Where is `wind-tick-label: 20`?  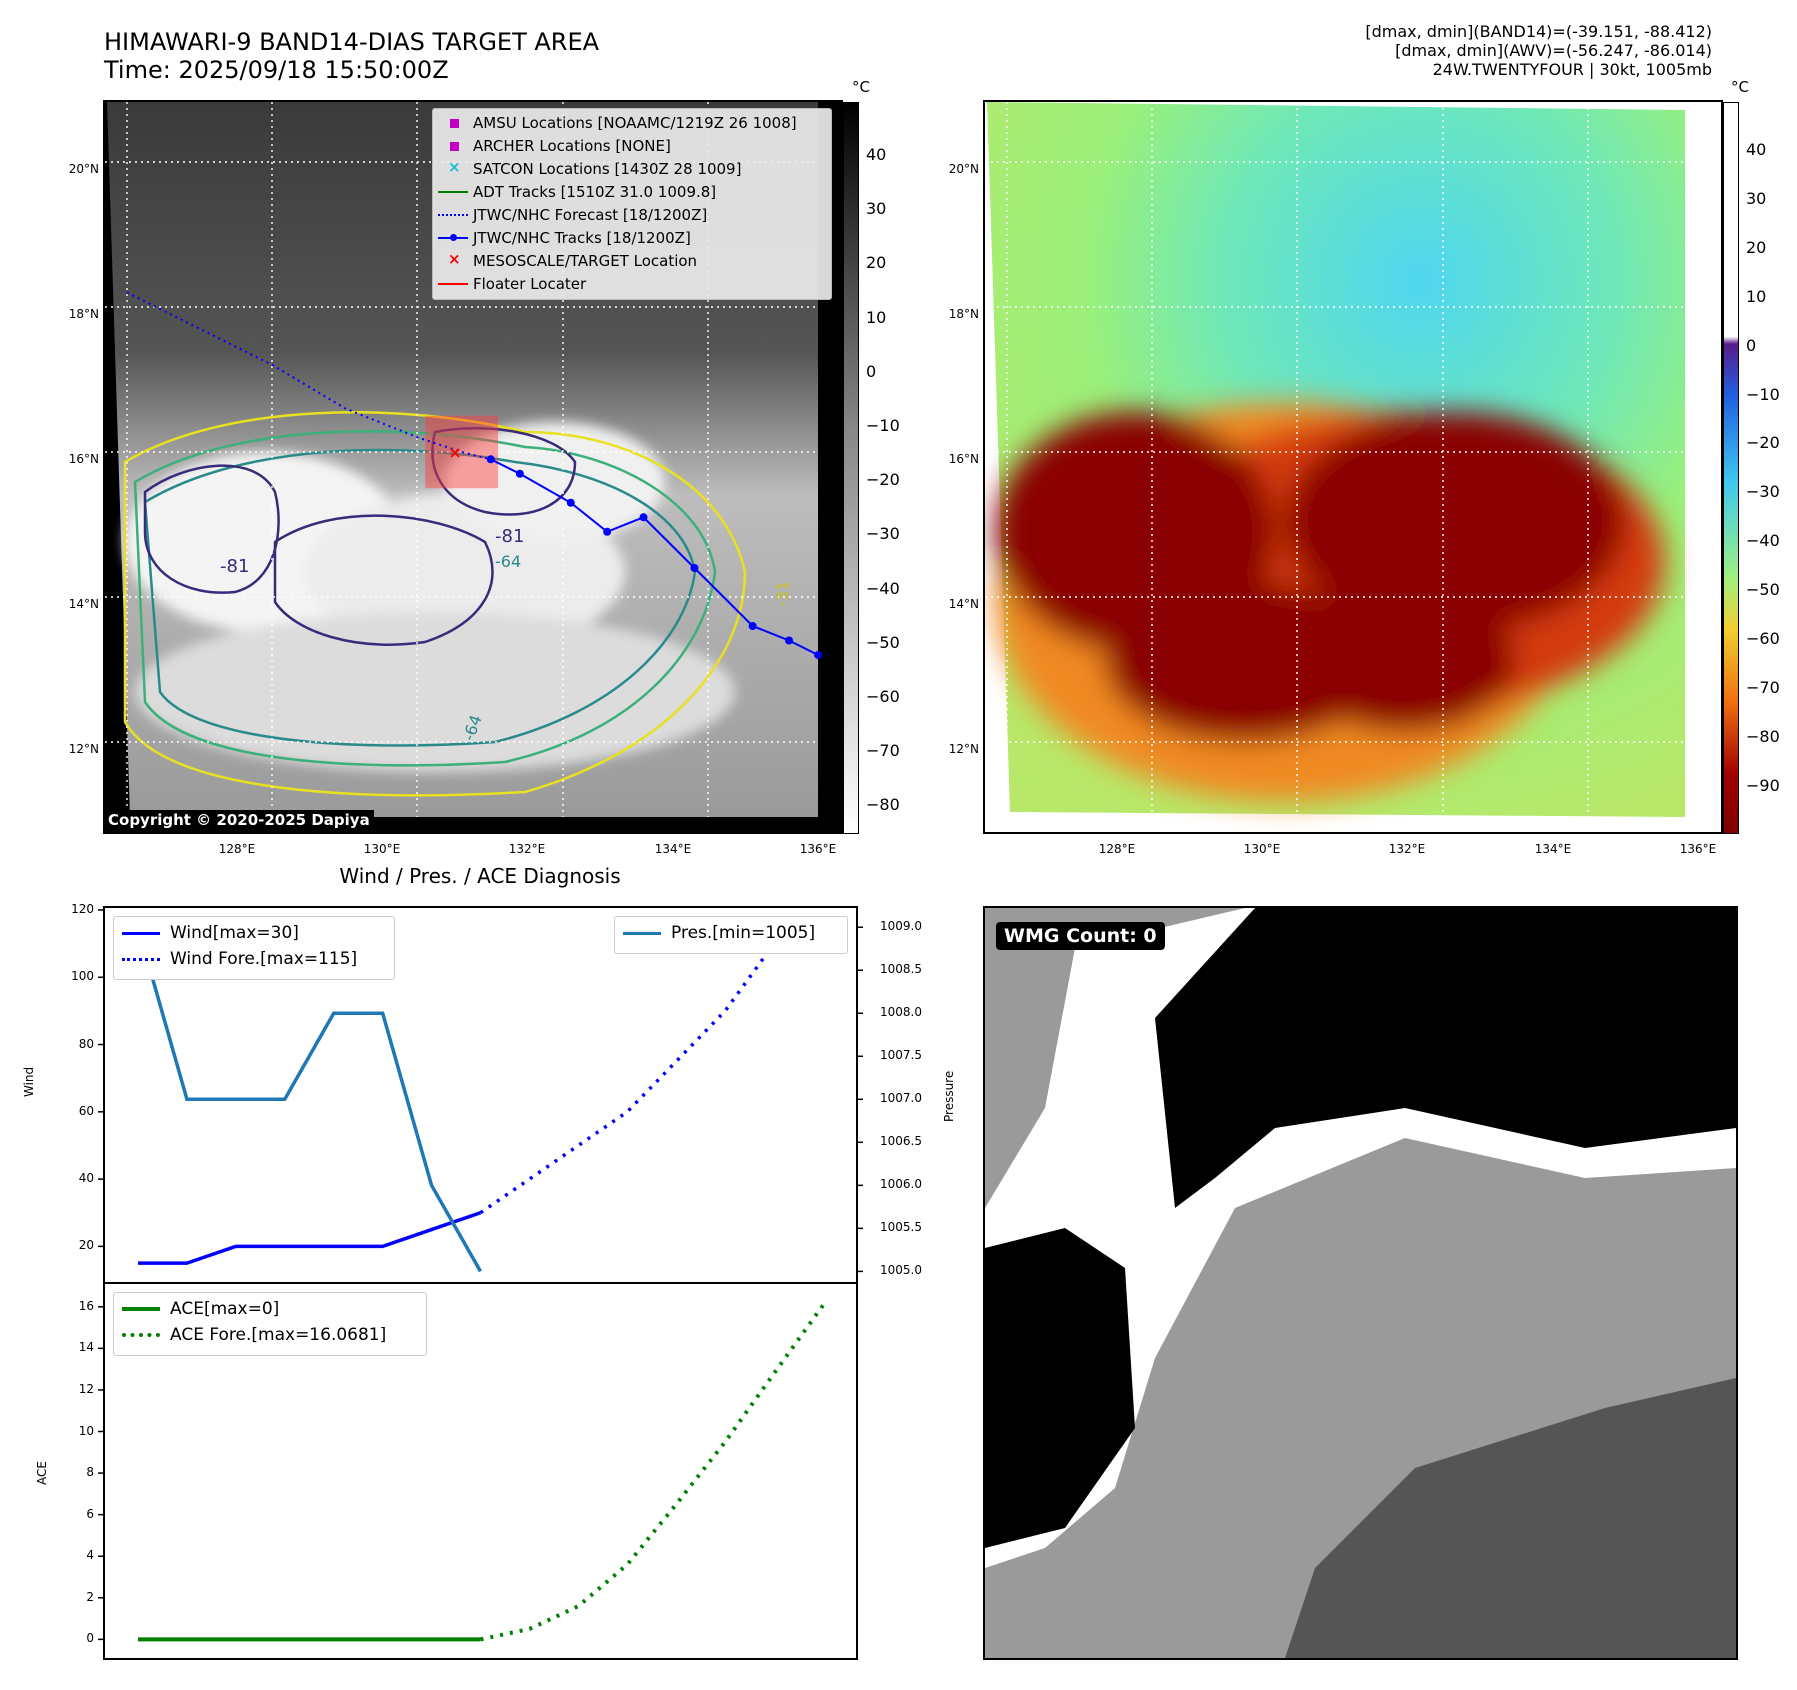 wind-tick-label: 20 is located at coordinates (86, 1245).